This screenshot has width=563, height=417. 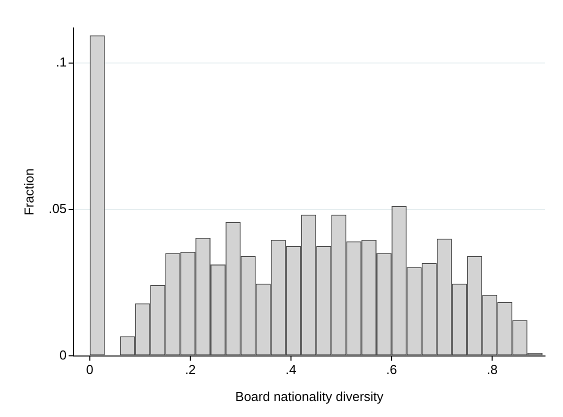 What do you see at coordinates (492, 370) in the screenshot?
I see `x-tick-label: .8` at bounding box center [492, 370].